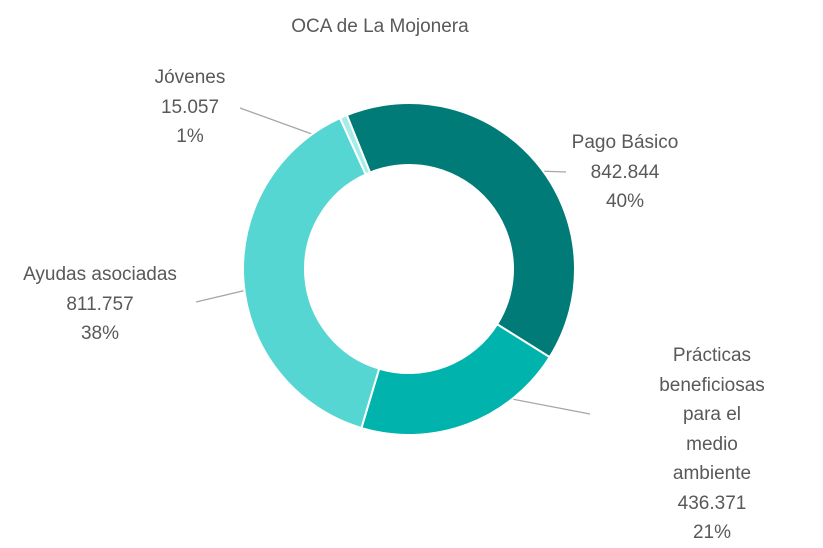 Image resolution: width=823 pixels, height=548 pixels. What do you see at coordinates (190, 136) in the screenshot?
I see `percent-label: 1%` at bounding box center [190, 136].